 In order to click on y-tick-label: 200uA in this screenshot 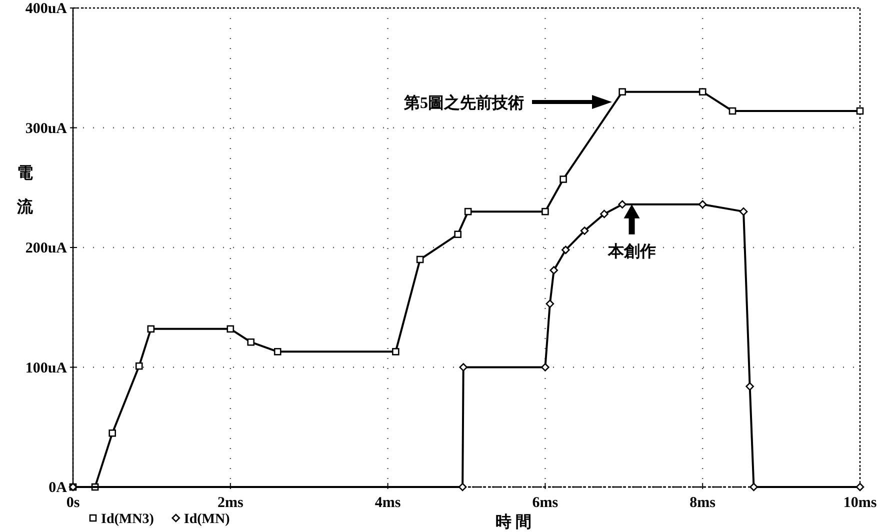, I will do `click(46, 248)`.